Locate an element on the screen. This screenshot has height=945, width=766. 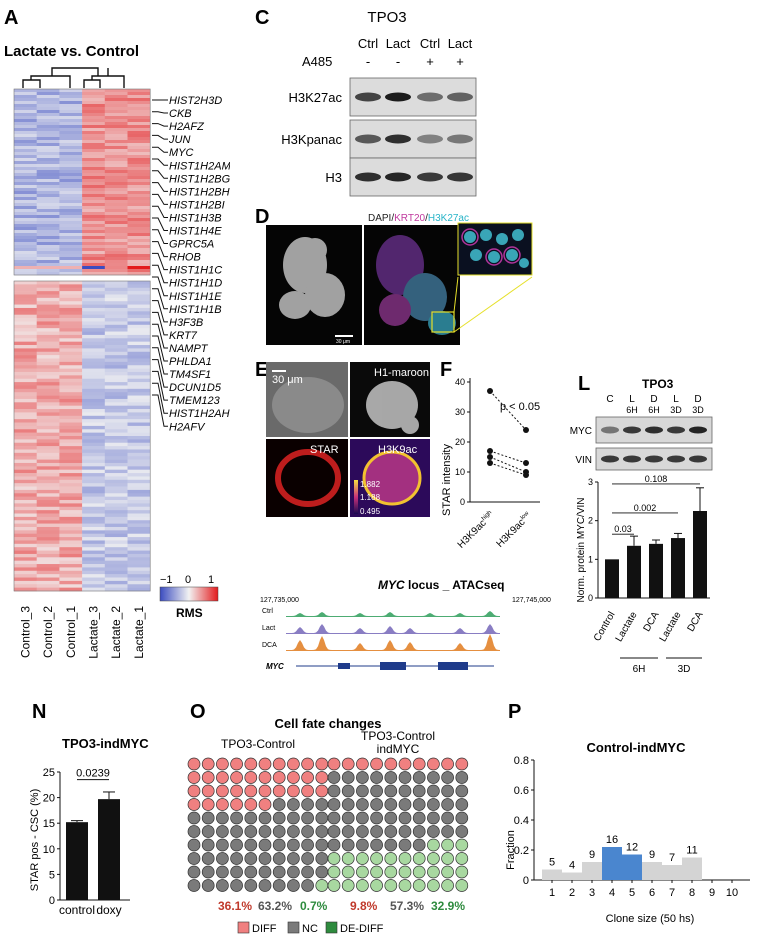
p-bar is located at coordinates (692, 868).